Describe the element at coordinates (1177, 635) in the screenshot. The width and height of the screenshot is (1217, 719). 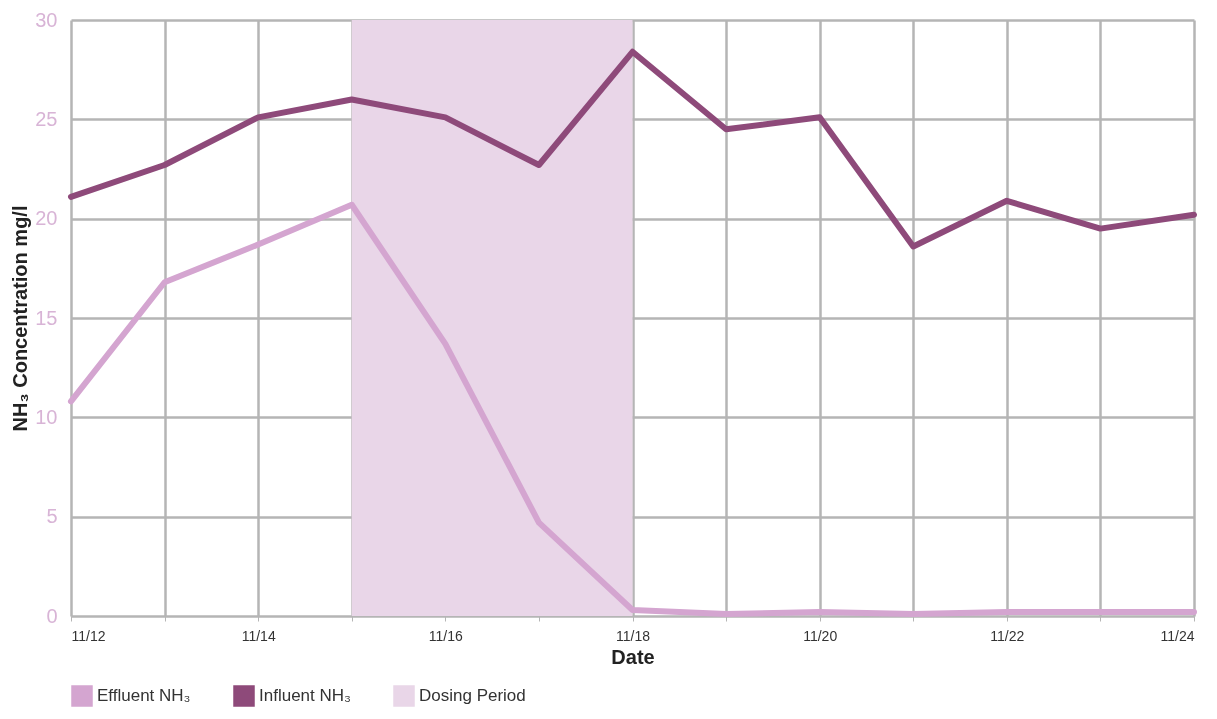
I see `x-tick-label: 11/24` at that location.